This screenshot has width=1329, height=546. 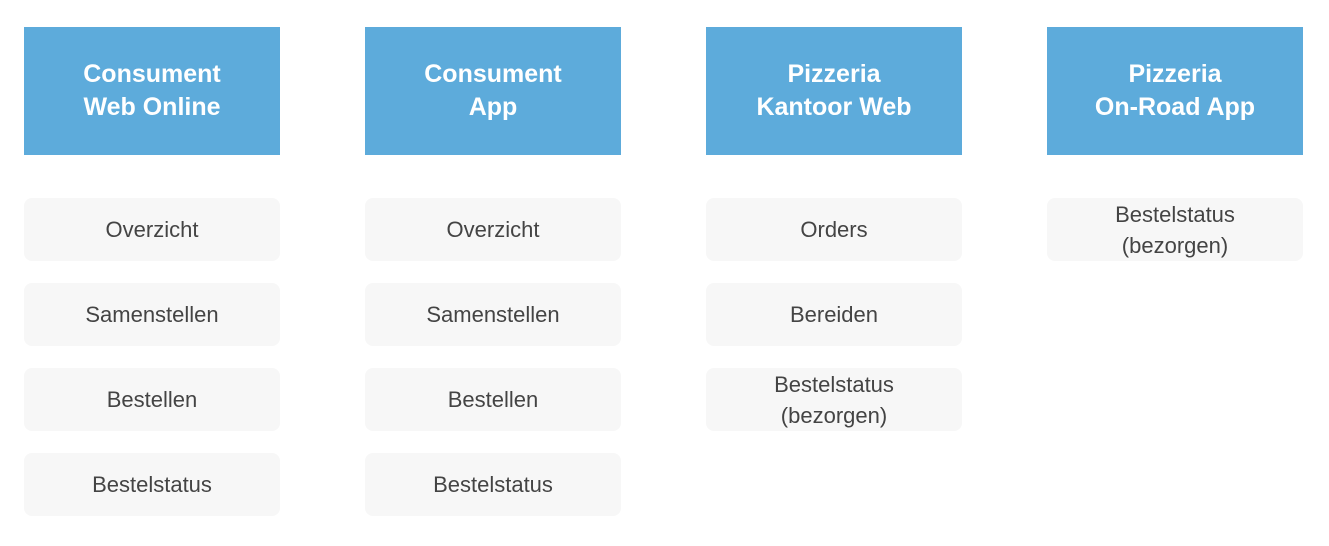 I want to click on item-list: Bestelstatus (bezorgen), so click(x=1175, y=229).